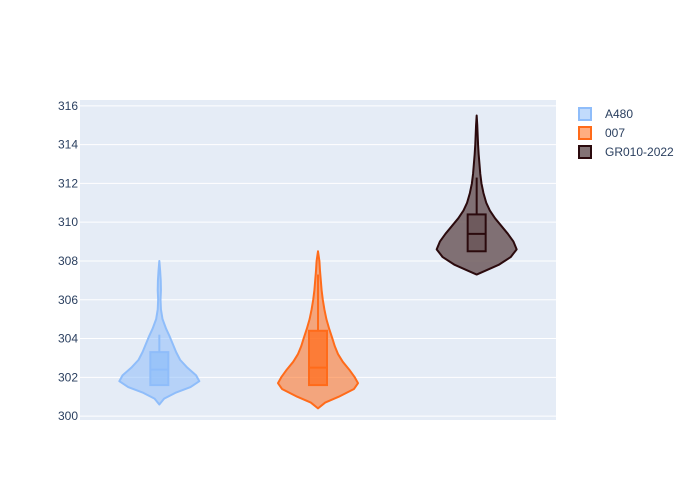  What do you see at coordinates (68, 145) in the screenshot?
I see `y-tick-label: 314` at bounding box center [68, 145].